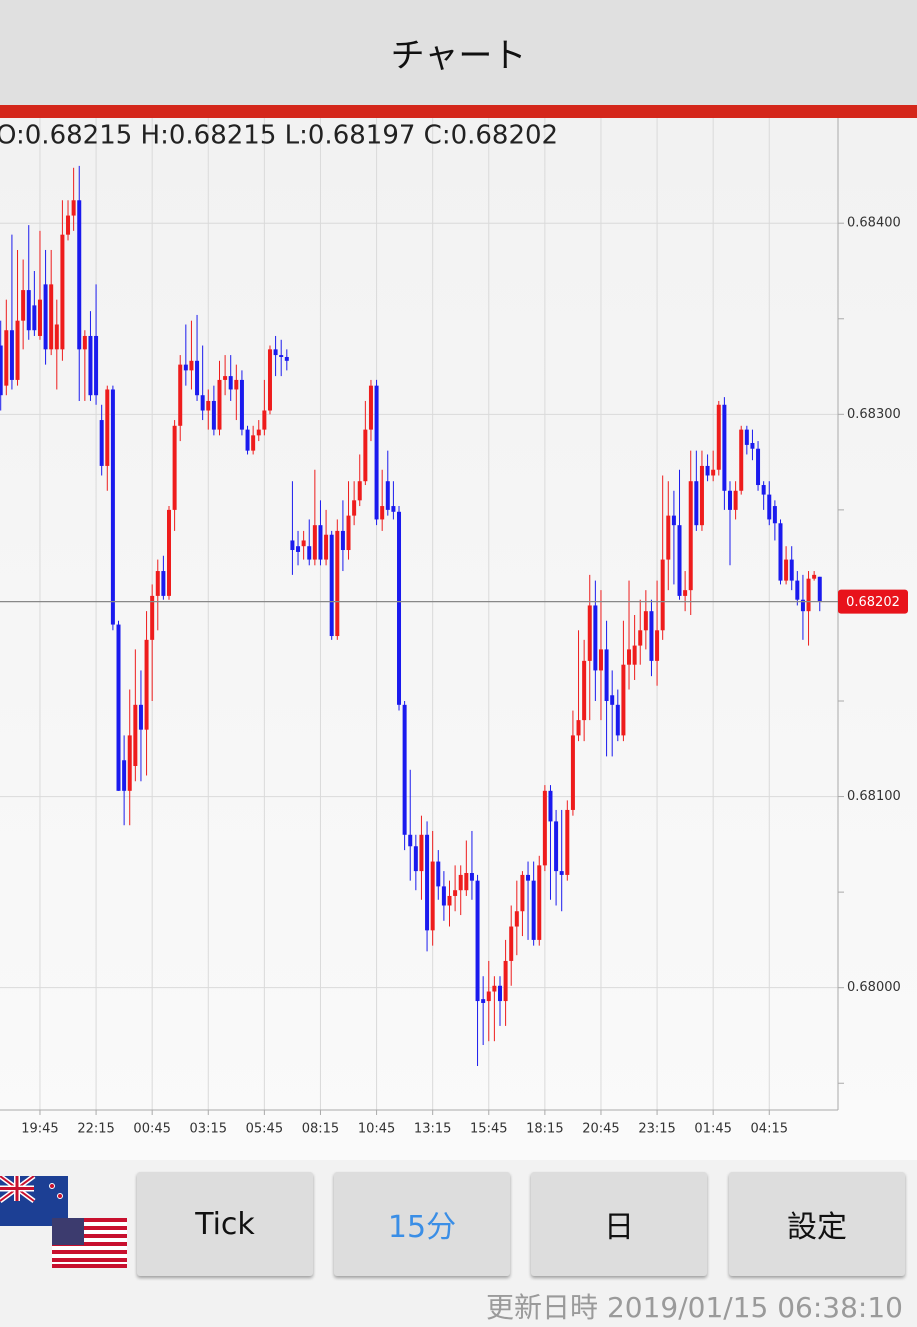  Describe the element at coordinates (544, 1129) in the screenshot. I see `x-tick-label: 18:15` at that location.